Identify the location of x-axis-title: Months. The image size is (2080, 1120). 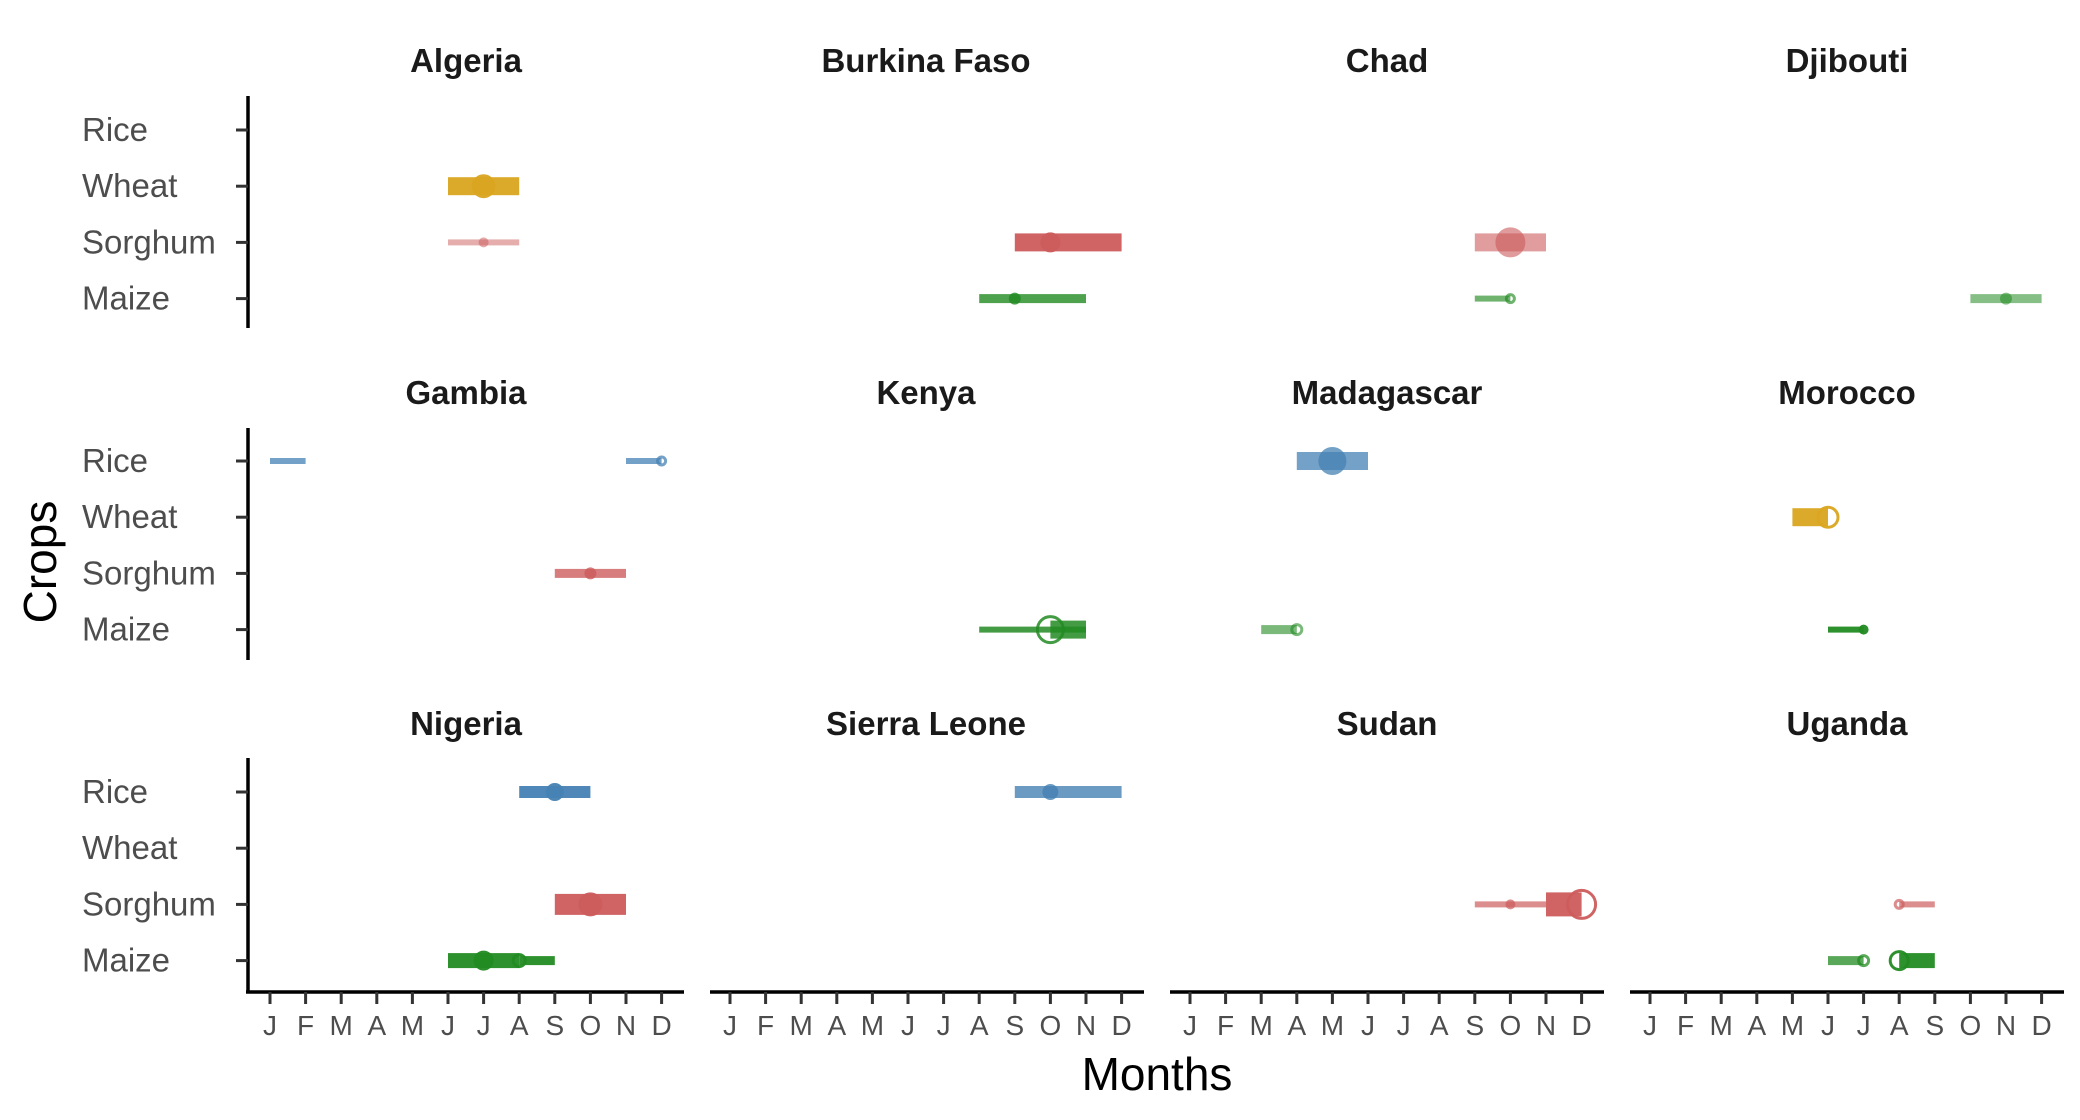
(1157, 1074).